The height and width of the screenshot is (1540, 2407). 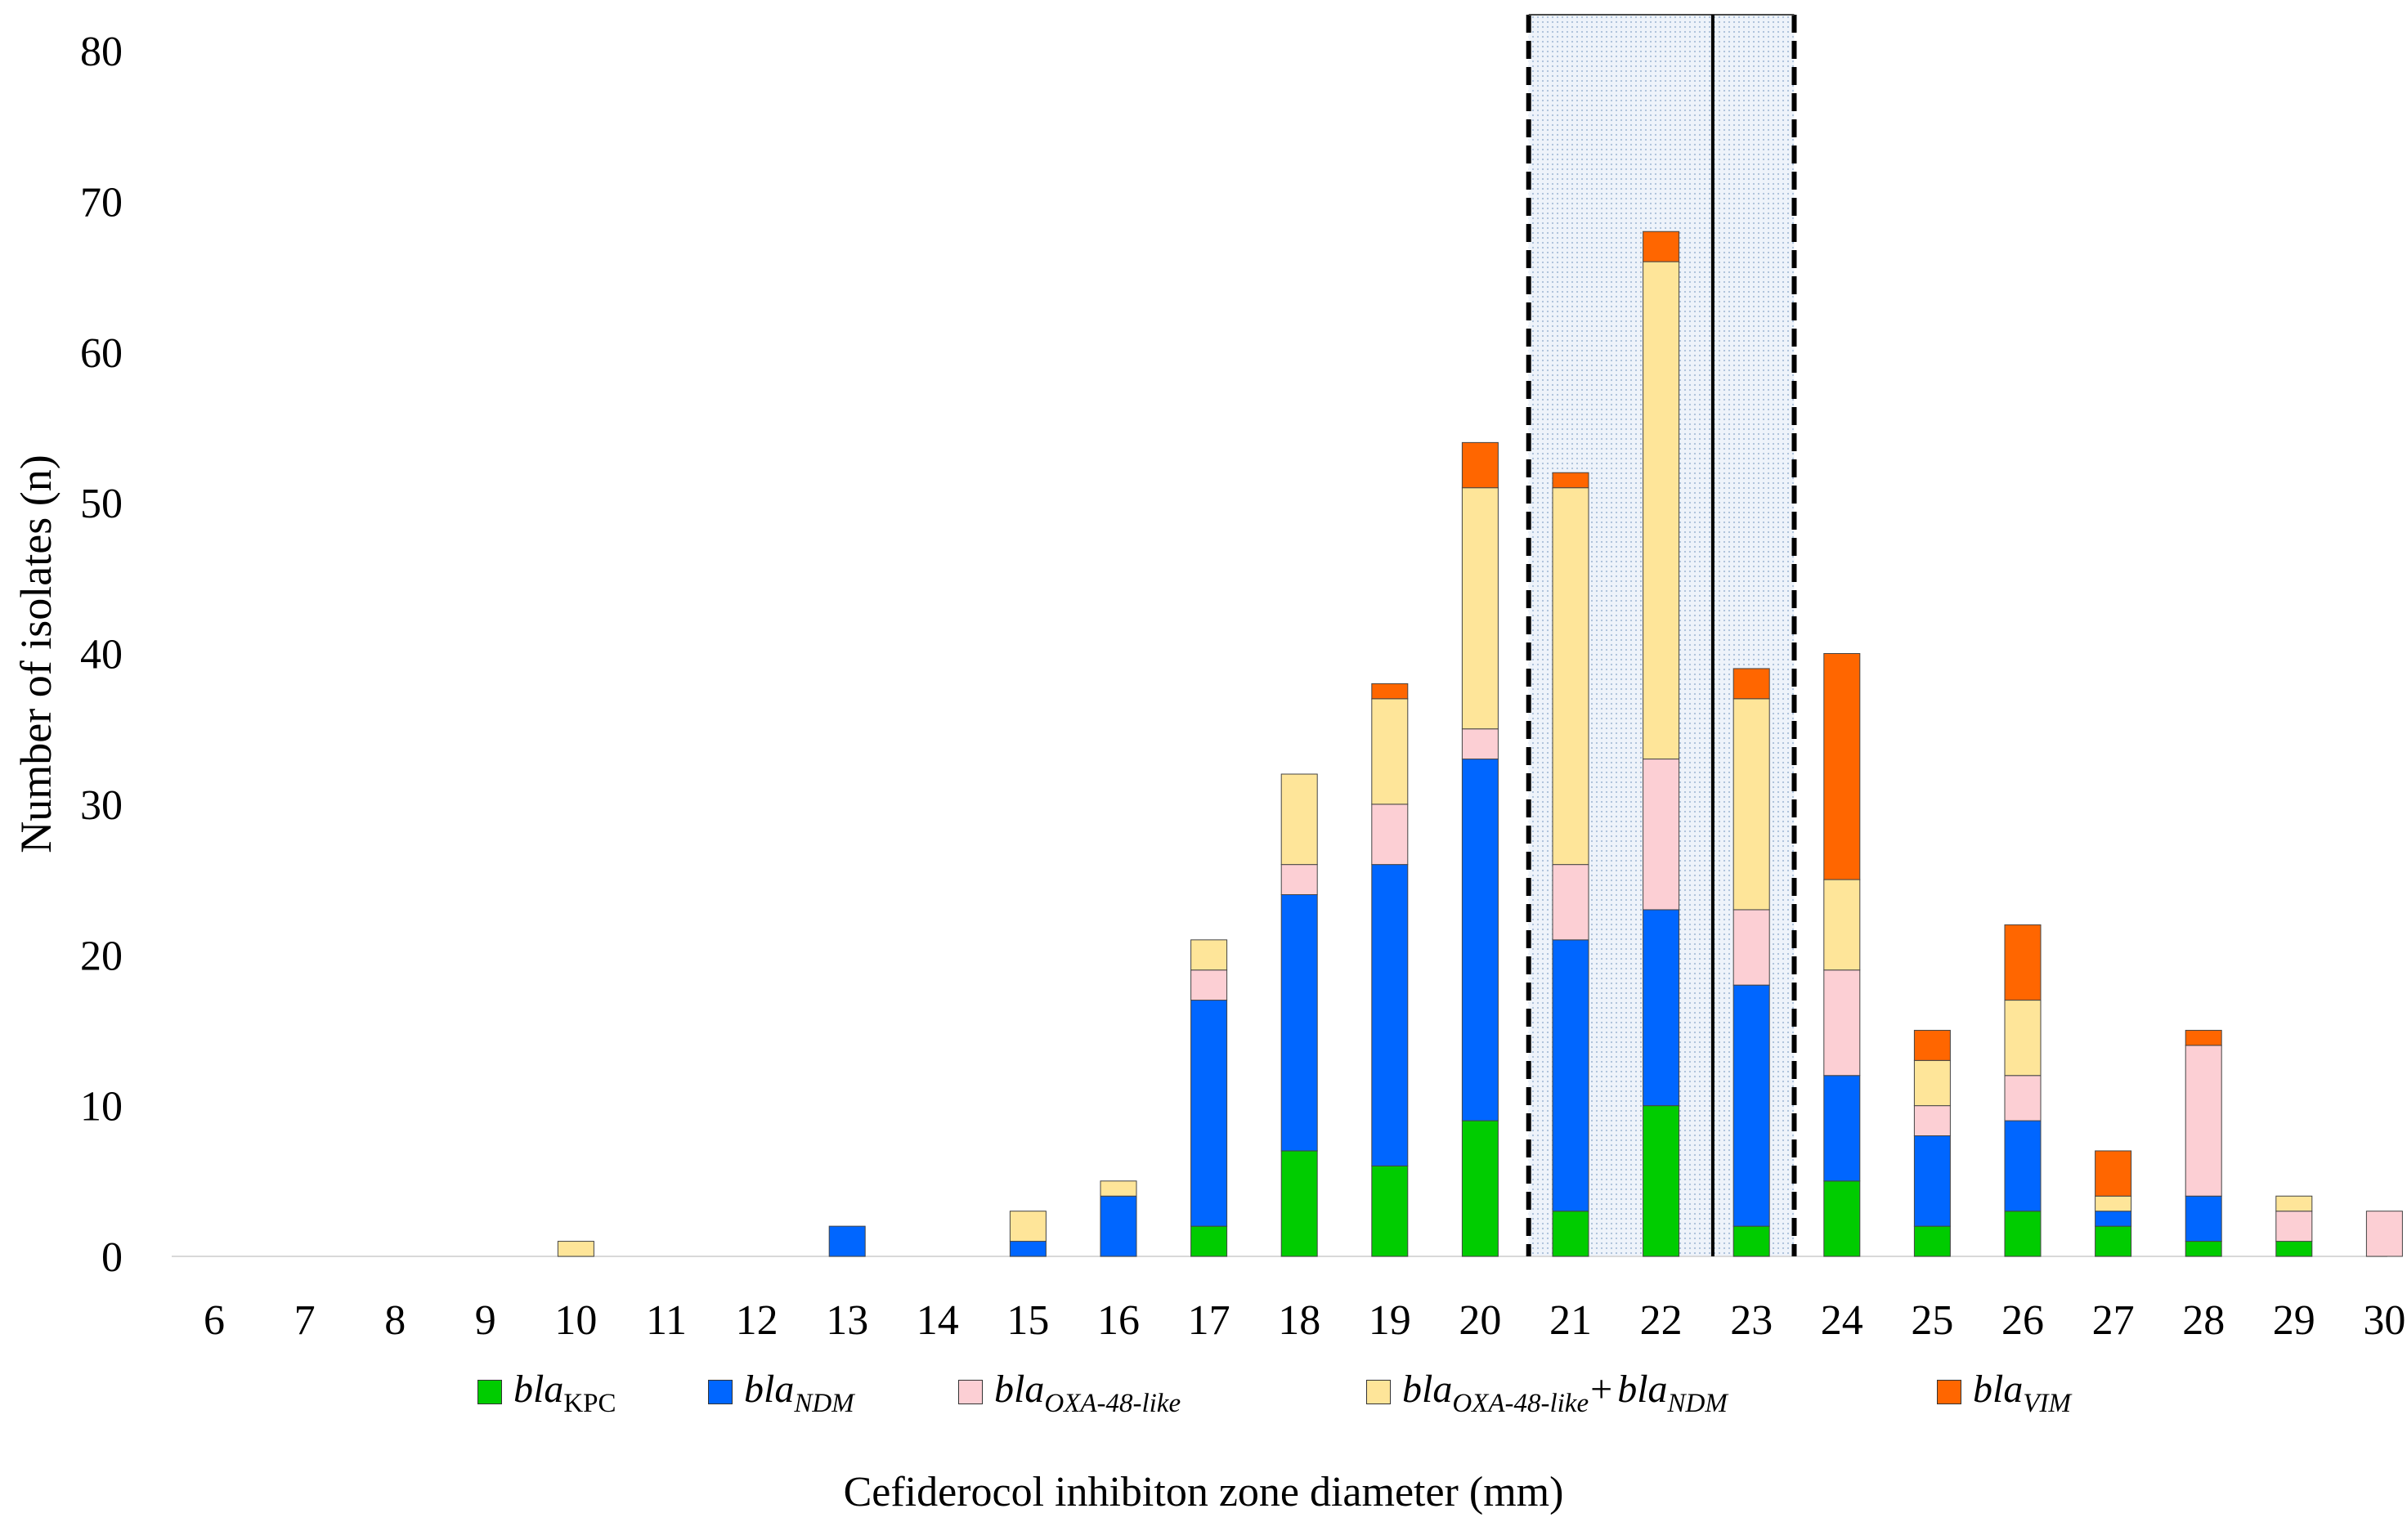 I want to click on x-axis-label: Cefiderocol inhibiton zone diameter (mm), so click(x=1203, y=1492).